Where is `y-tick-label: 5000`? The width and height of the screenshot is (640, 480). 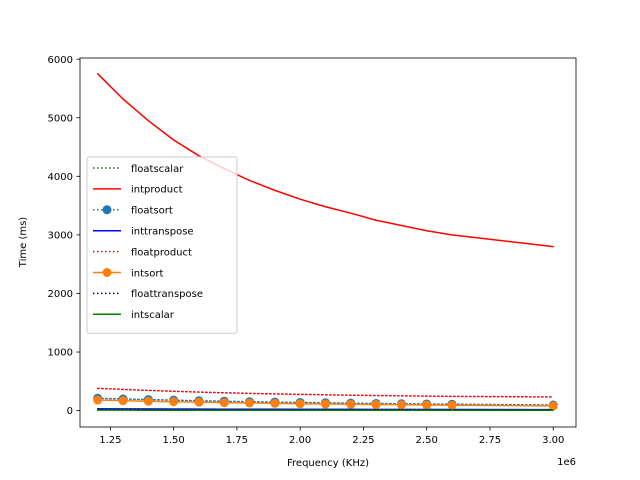
y-tick-label: 5000 is located at coordinates (60, 118).